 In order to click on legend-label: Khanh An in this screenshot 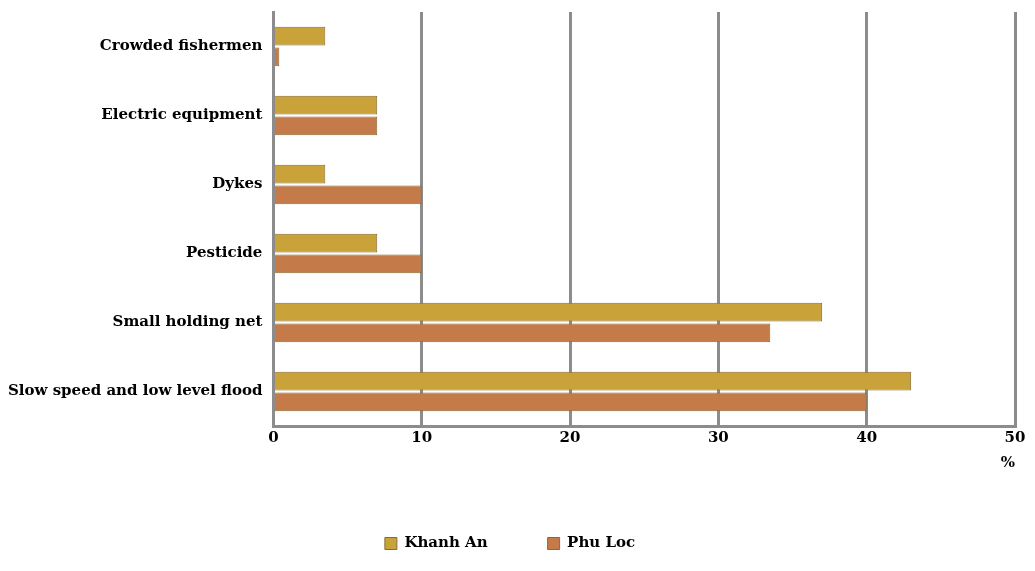, I will do `click(446, 542)`.